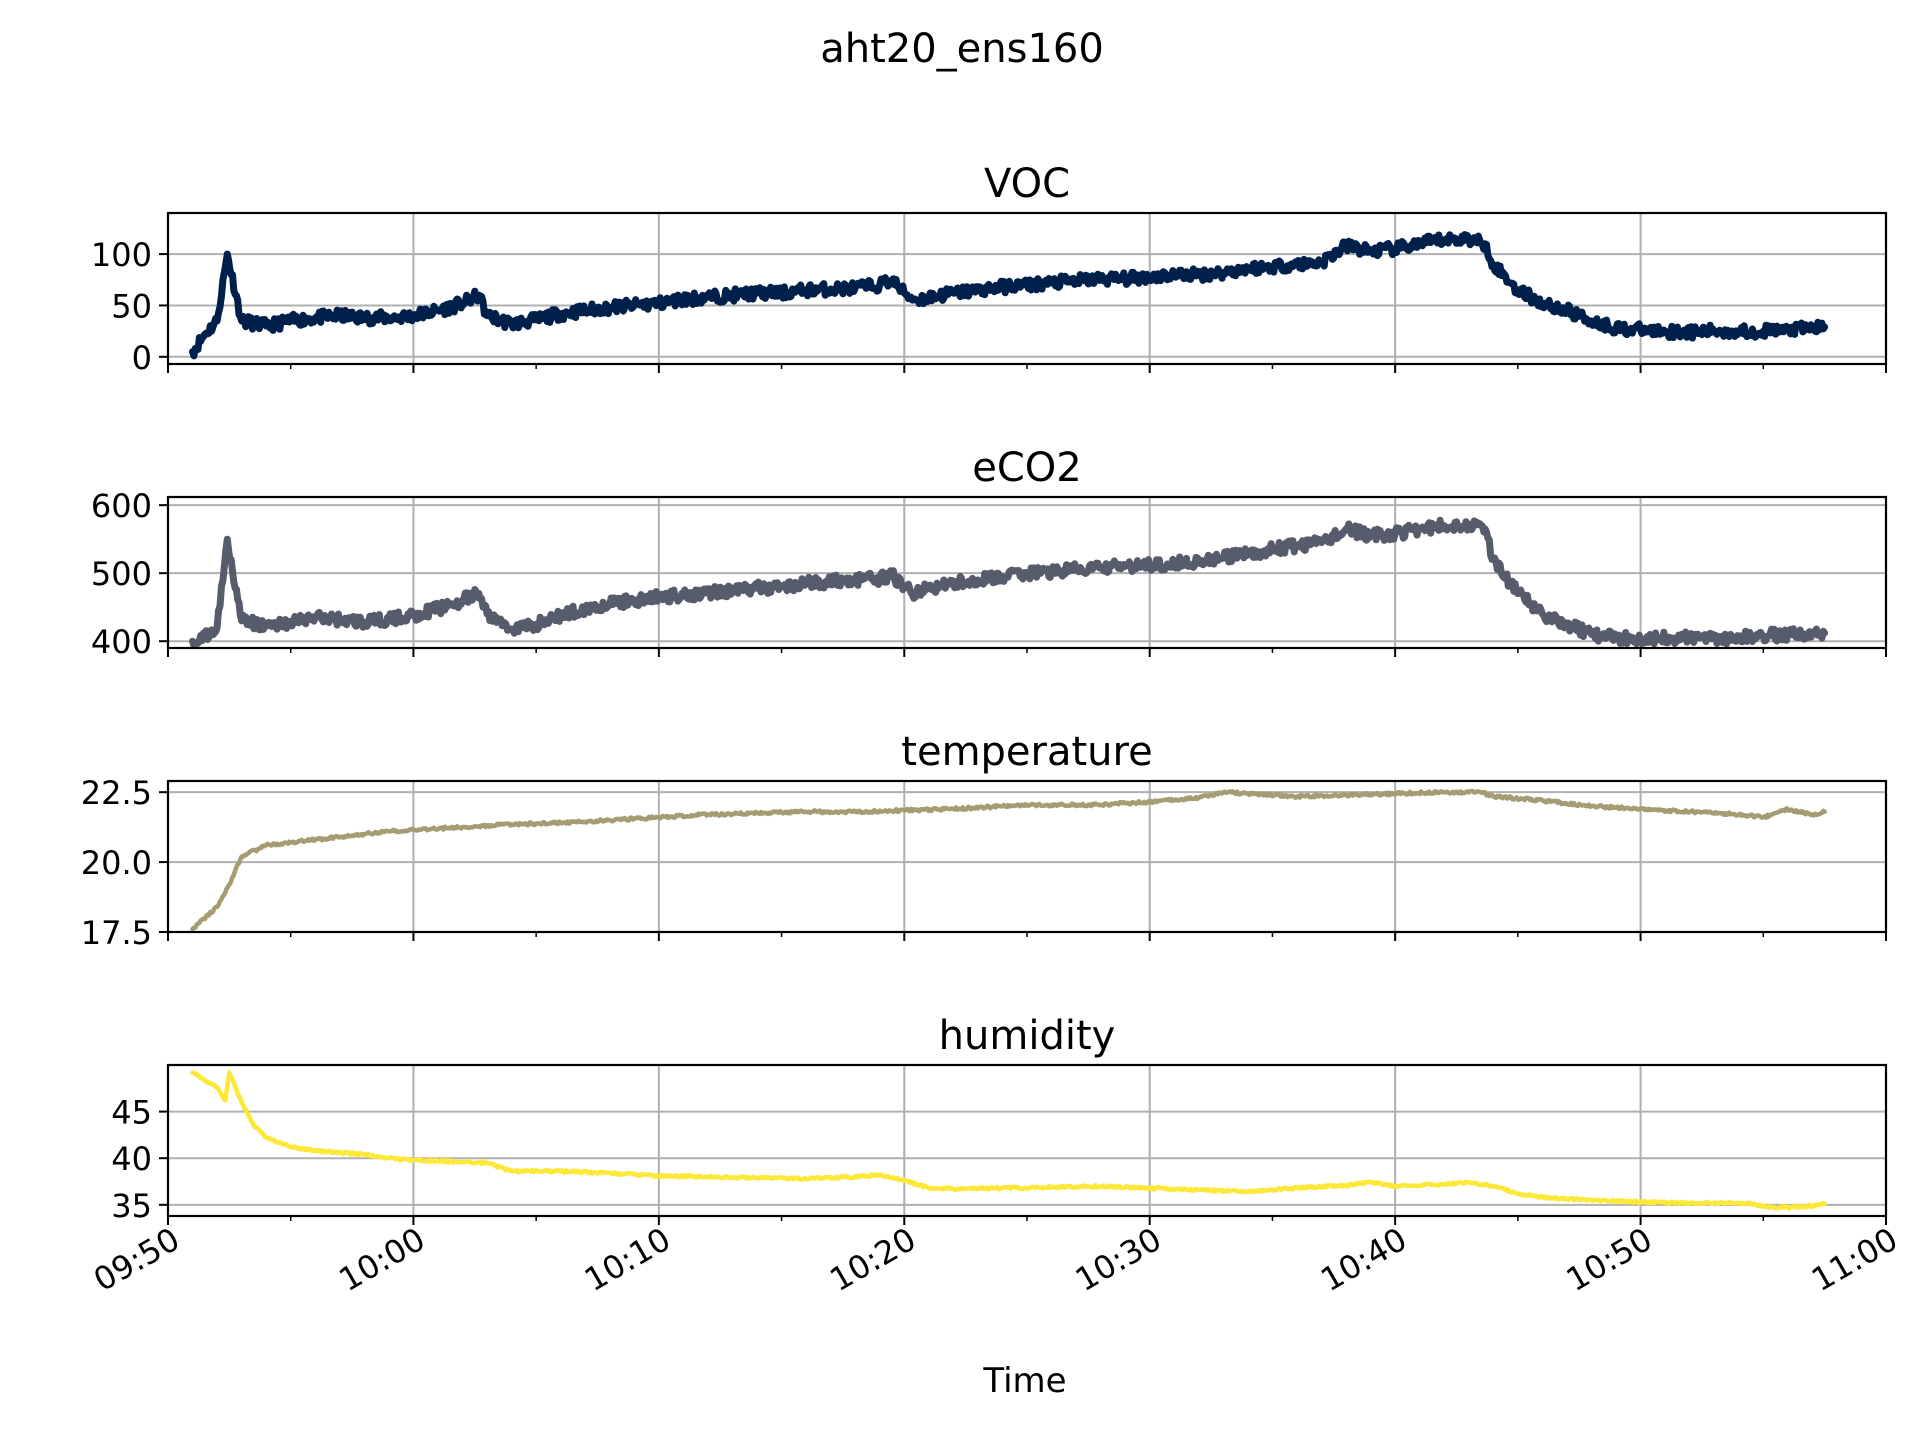  What do you see at coordinates (1009, 295) in the screenshot?
I see `series-line-voc` at bounding box center [1009, 295].